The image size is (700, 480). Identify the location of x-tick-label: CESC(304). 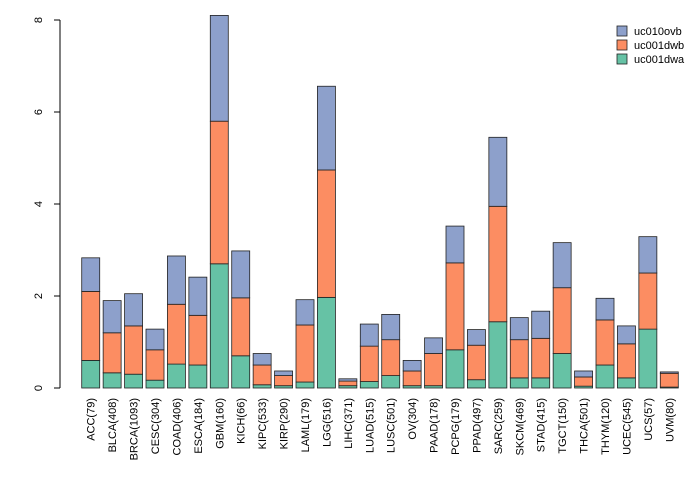
(156, 426).